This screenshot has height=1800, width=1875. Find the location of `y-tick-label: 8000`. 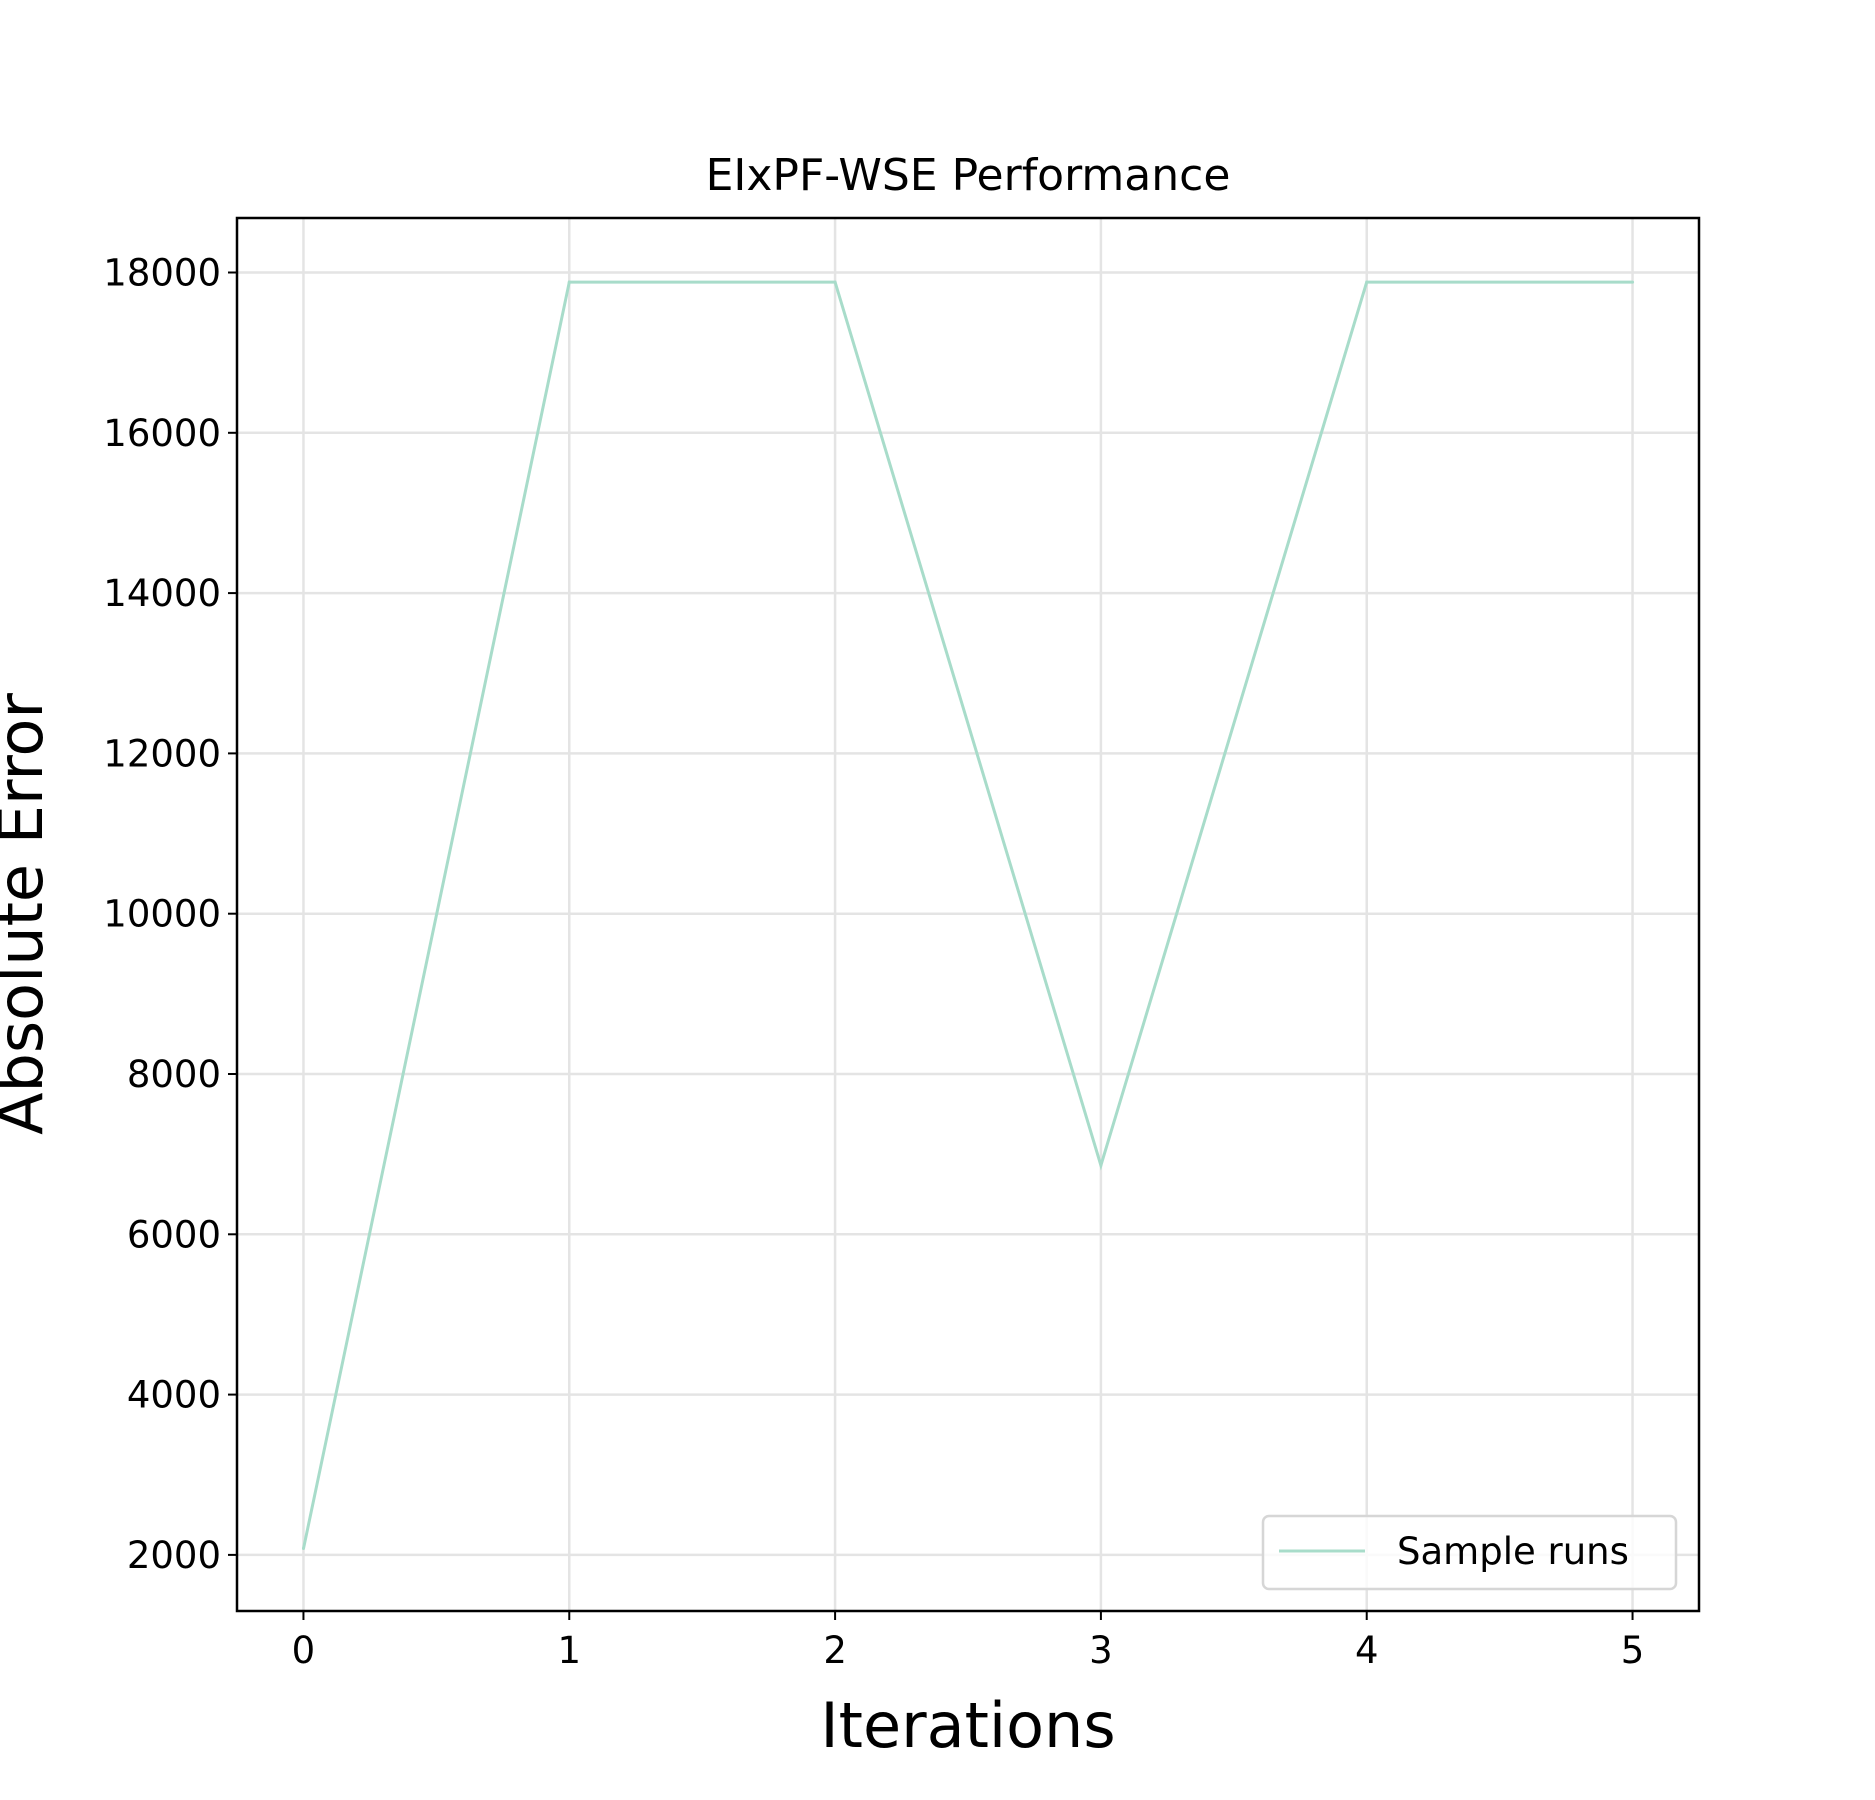

y-tick-label: 8000 is located at coordinates (174, 1074).